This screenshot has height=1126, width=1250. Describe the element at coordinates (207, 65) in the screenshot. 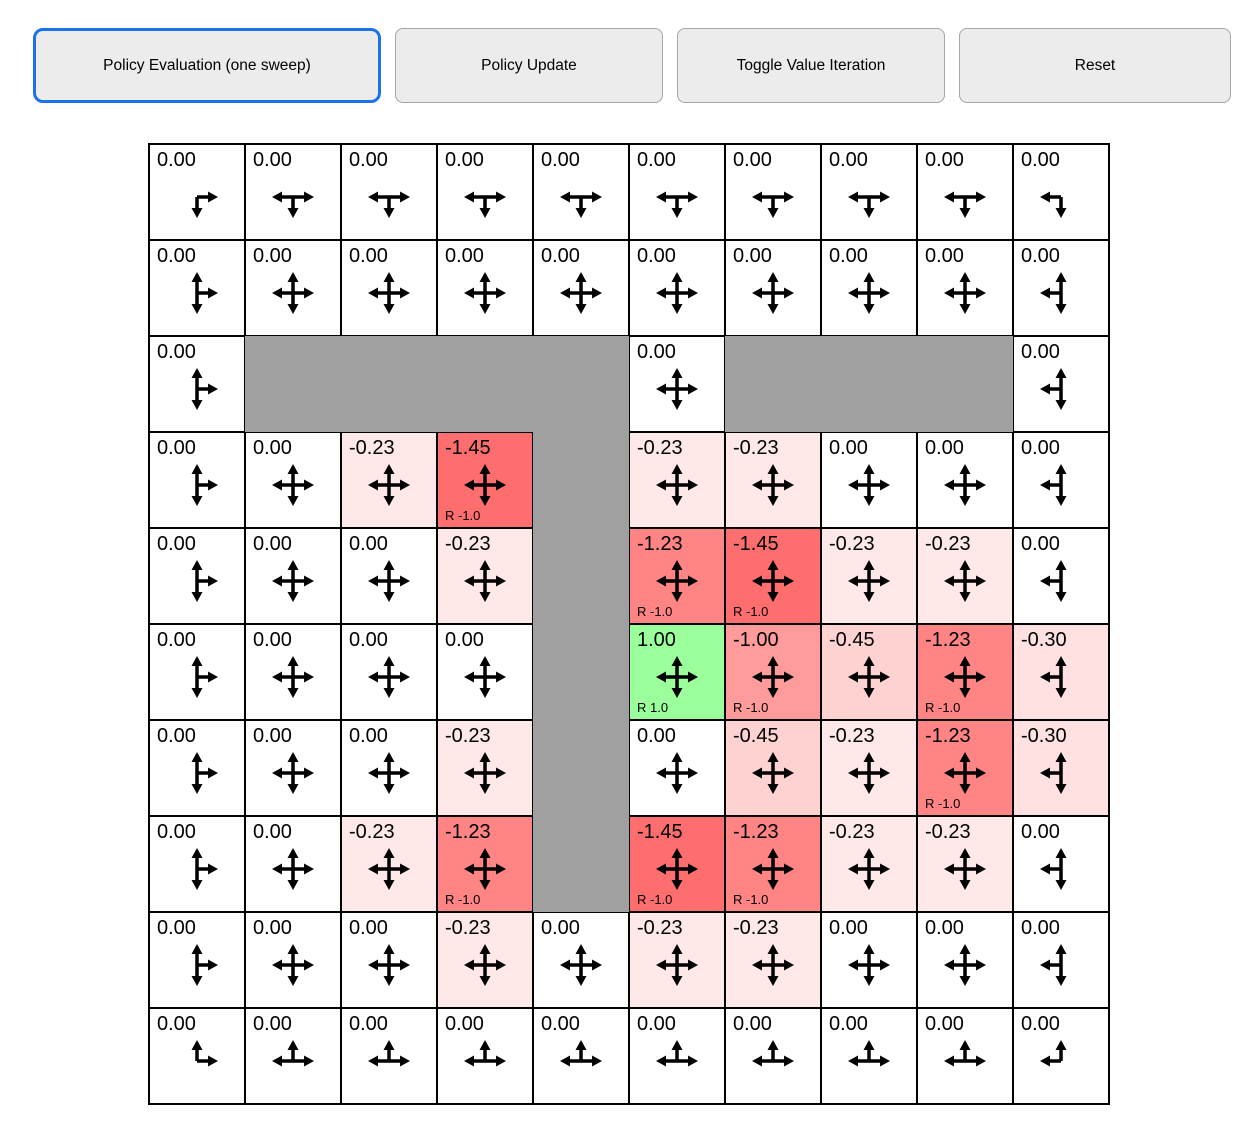

I see `policy-evaluation-button: Policy Evaluation (one sweep)` at that location.